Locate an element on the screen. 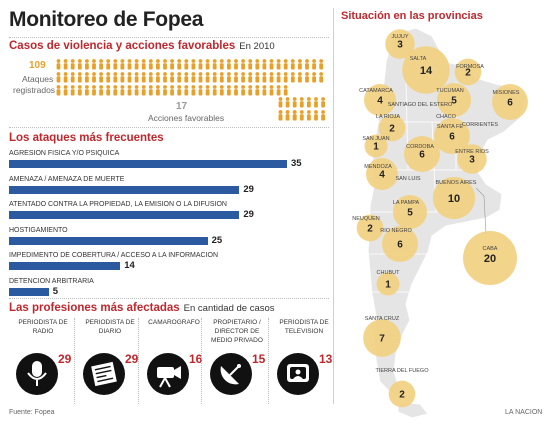 The image size is (558, 424). bar-value-label: 29 is located at coordinates (248, 189).